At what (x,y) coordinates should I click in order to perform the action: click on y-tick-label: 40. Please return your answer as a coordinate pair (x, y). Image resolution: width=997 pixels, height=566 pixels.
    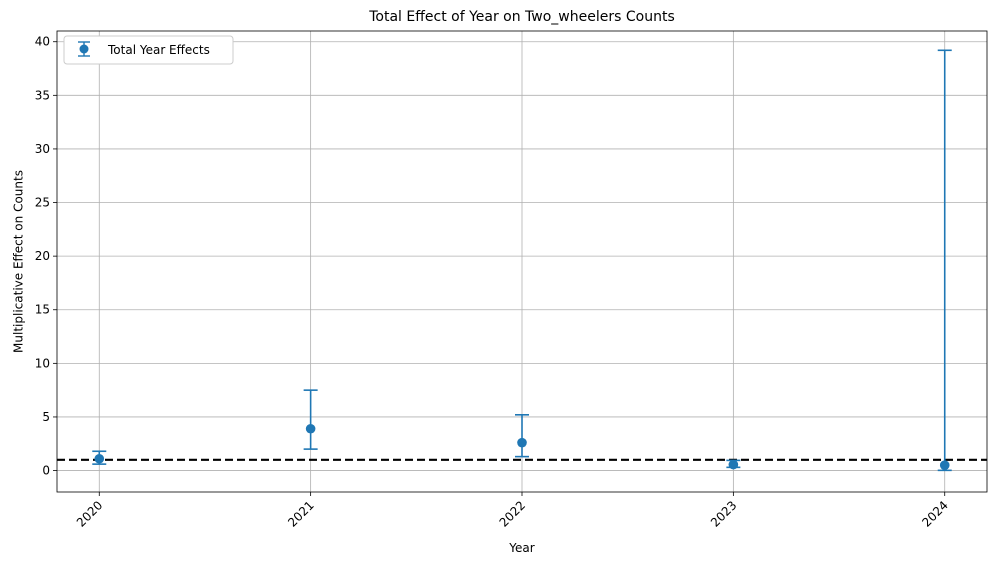
    Looking at the image, I should click on (42, 42).